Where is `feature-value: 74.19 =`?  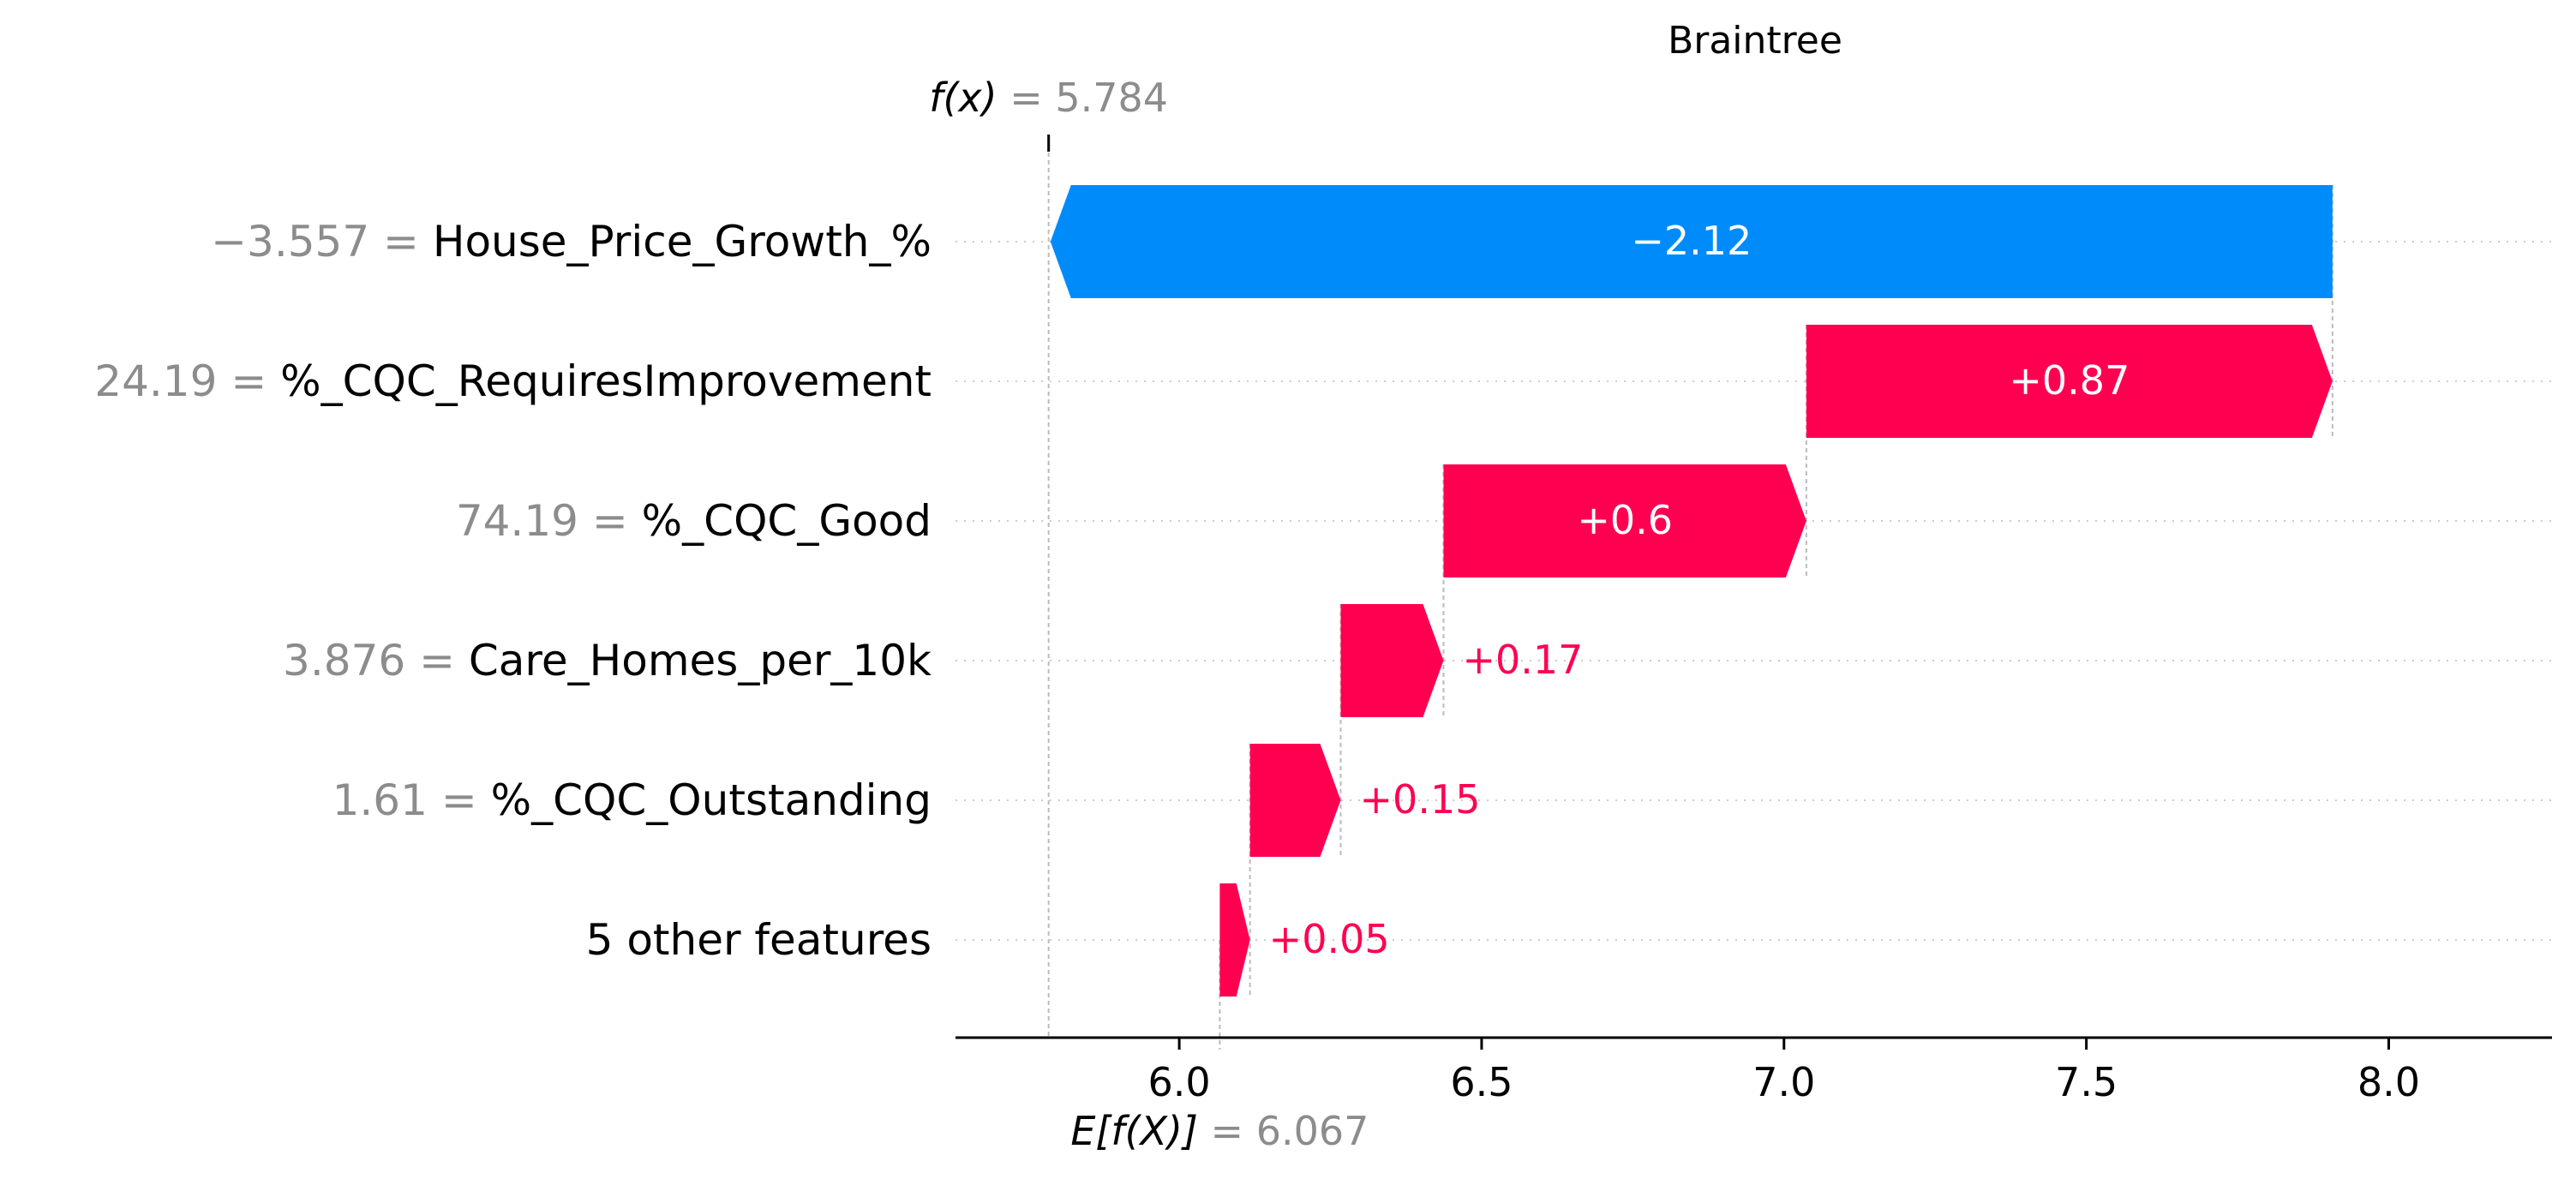
feature-value: 74.19 = is located at coordinates (549, 521).